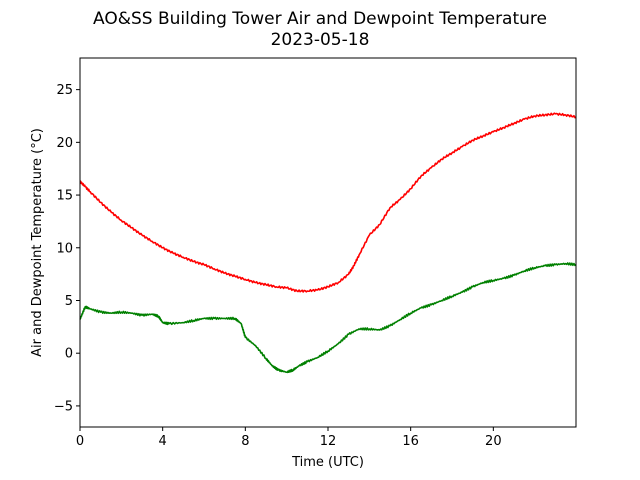 Image resolution: width=640 pixels, height=480 pixels. I want to click on y-axis-label: Air and Dewpoint Temperature (°C), so click(37, 242).